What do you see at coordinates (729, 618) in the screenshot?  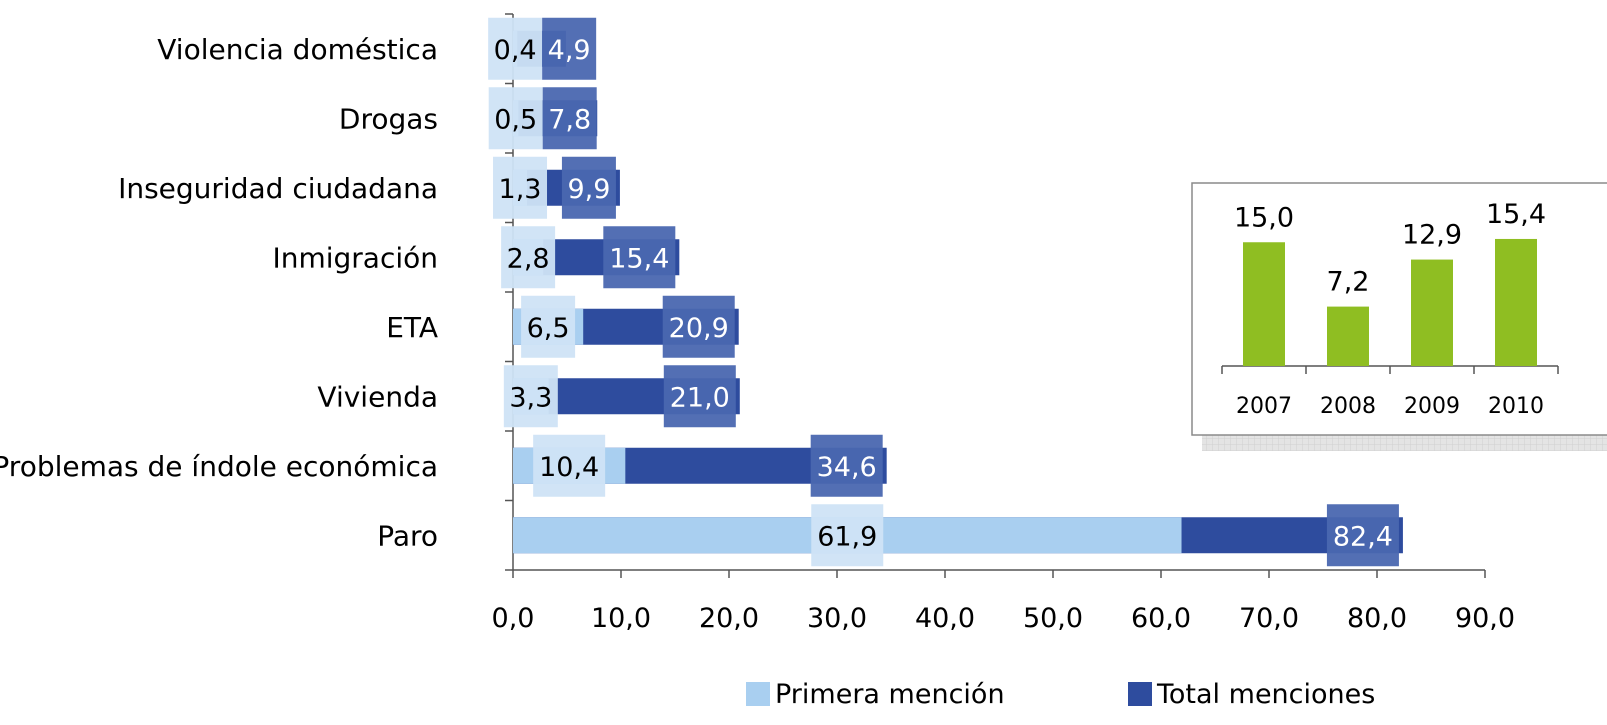 I see `x-tick-label: 20,0` at bounding box center [729, 618].